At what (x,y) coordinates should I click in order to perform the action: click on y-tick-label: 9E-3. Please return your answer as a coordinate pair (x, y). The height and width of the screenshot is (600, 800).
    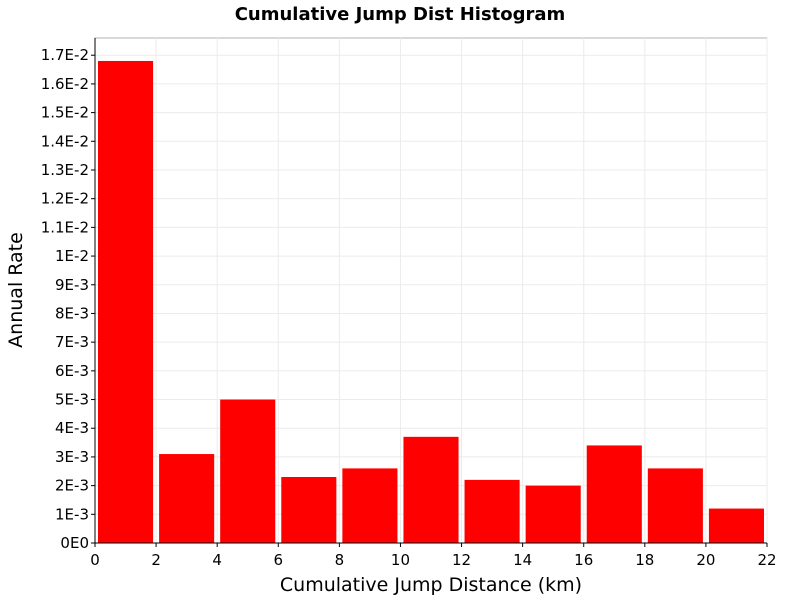
    Looking at the image, I should click on (72, 285).